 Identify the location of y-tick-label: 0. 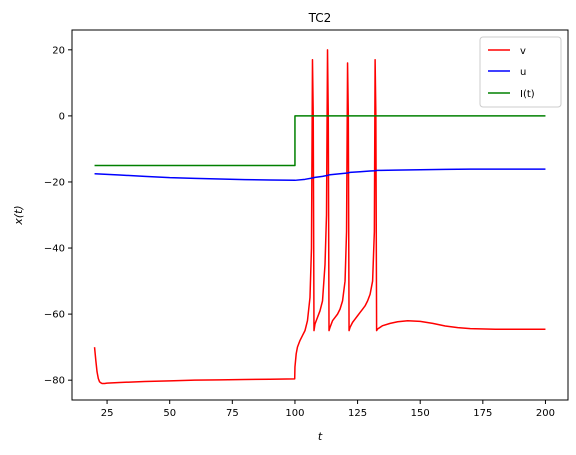
(62, 116).